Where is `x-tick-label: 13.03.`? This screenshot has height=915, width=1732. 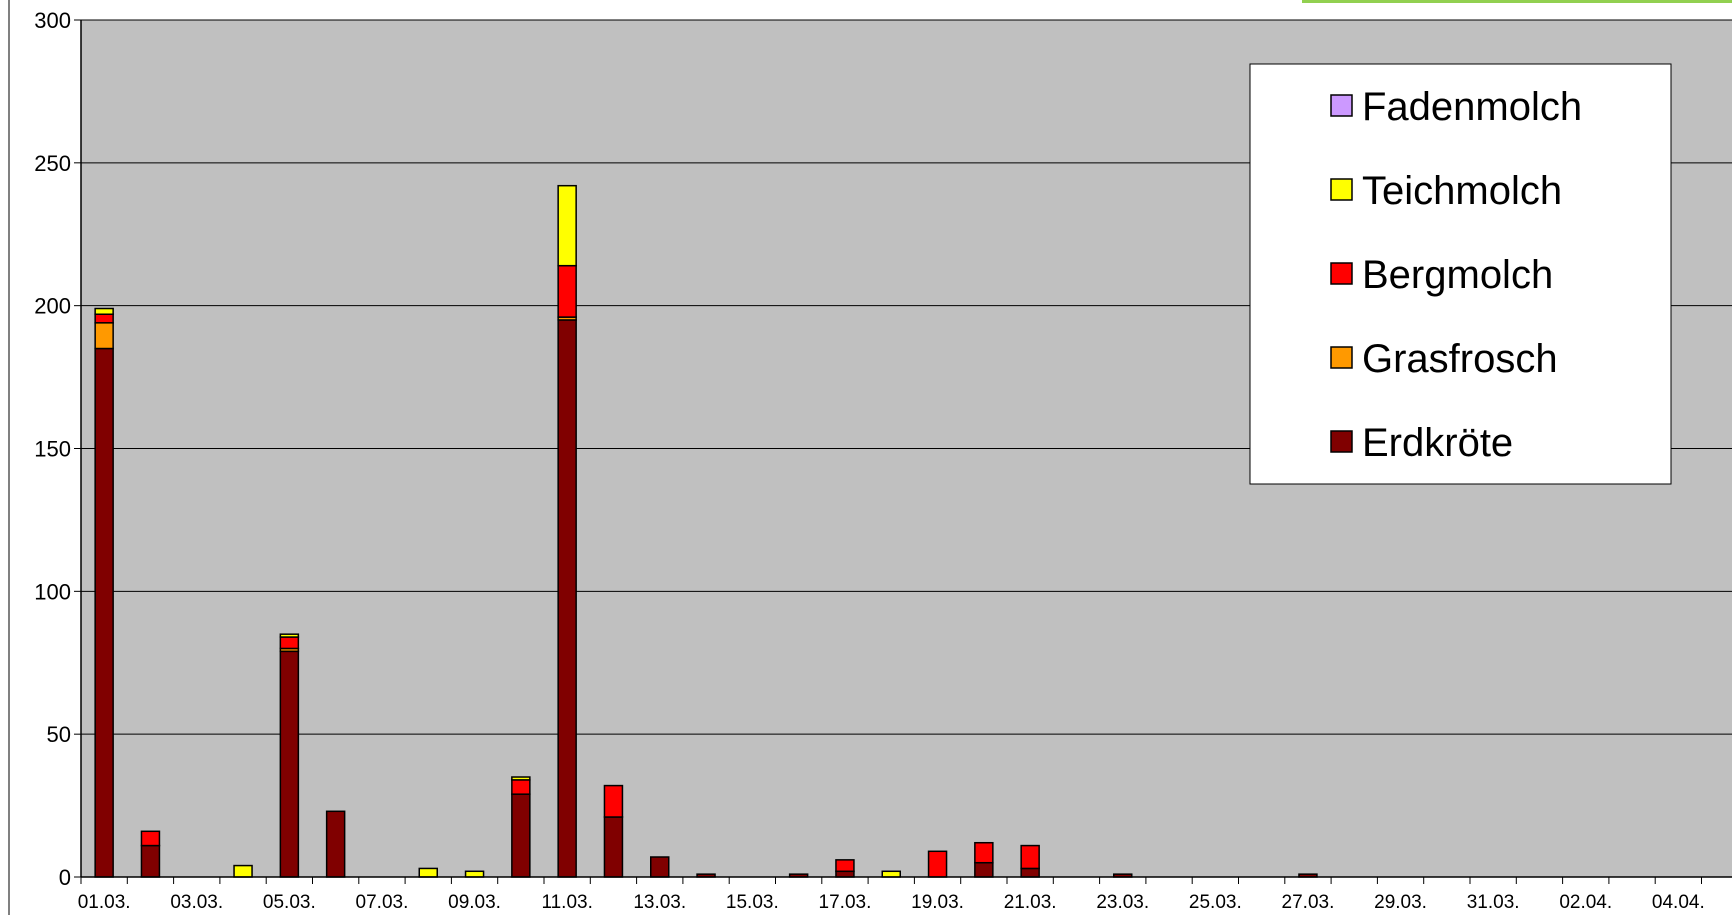
x-tick-label: 13.03. is located at coordinates (659, 902).